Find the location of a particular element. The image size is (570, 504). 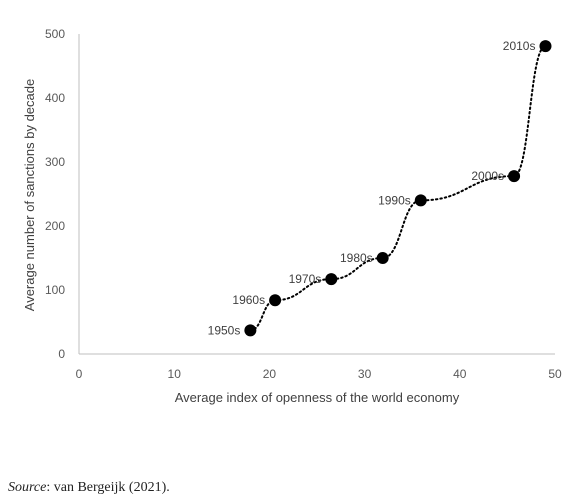

data-point-1980s is located at coordinates (382, 258).